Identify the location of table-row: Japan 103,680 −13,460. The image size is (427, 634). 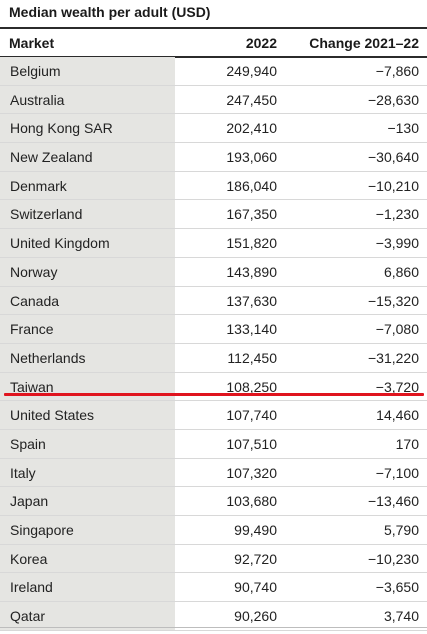
(213, 501).